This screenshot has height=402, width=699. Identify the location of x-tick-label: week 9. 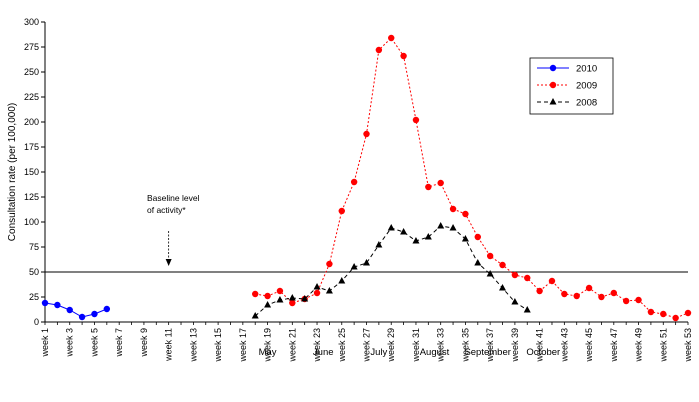
(144, 343).